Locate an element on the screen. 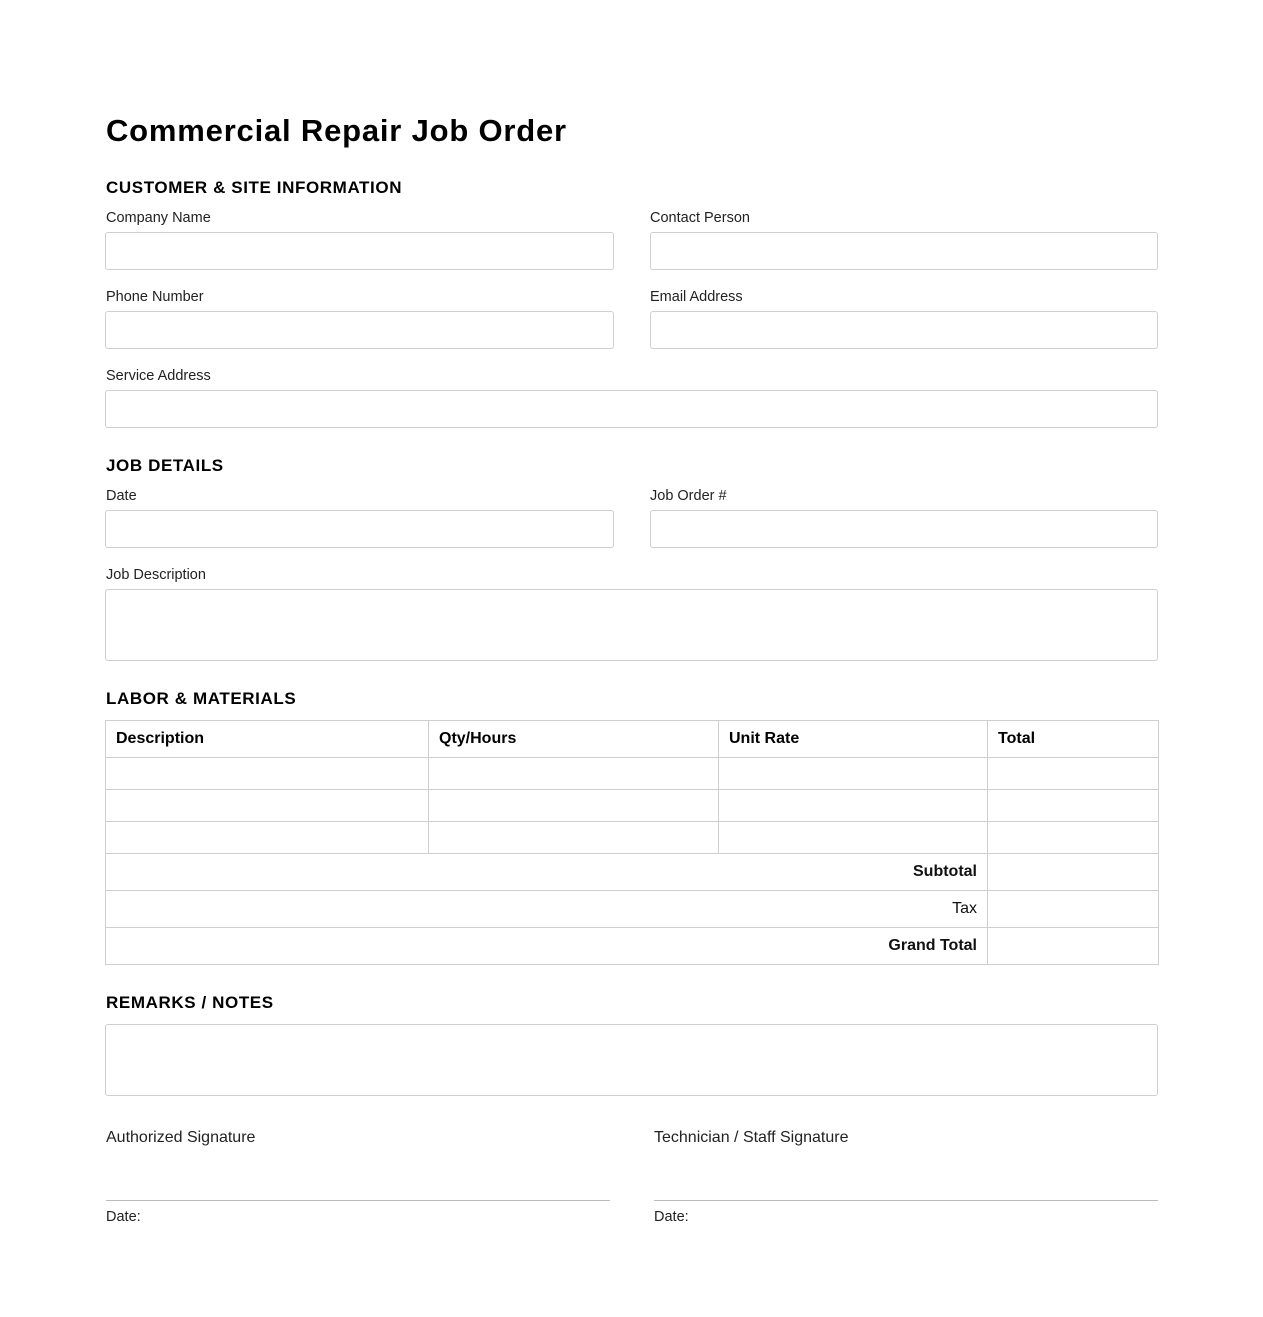  column-header-unit-rate: Unit Rate is located at coordinates (853, 739).